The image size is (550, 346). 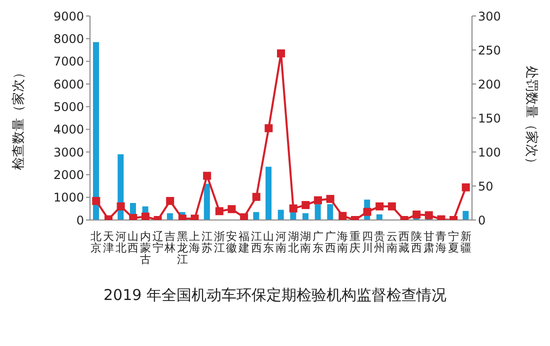 I want to click on y2-tick-label: 50, so click(x=486, y=186).